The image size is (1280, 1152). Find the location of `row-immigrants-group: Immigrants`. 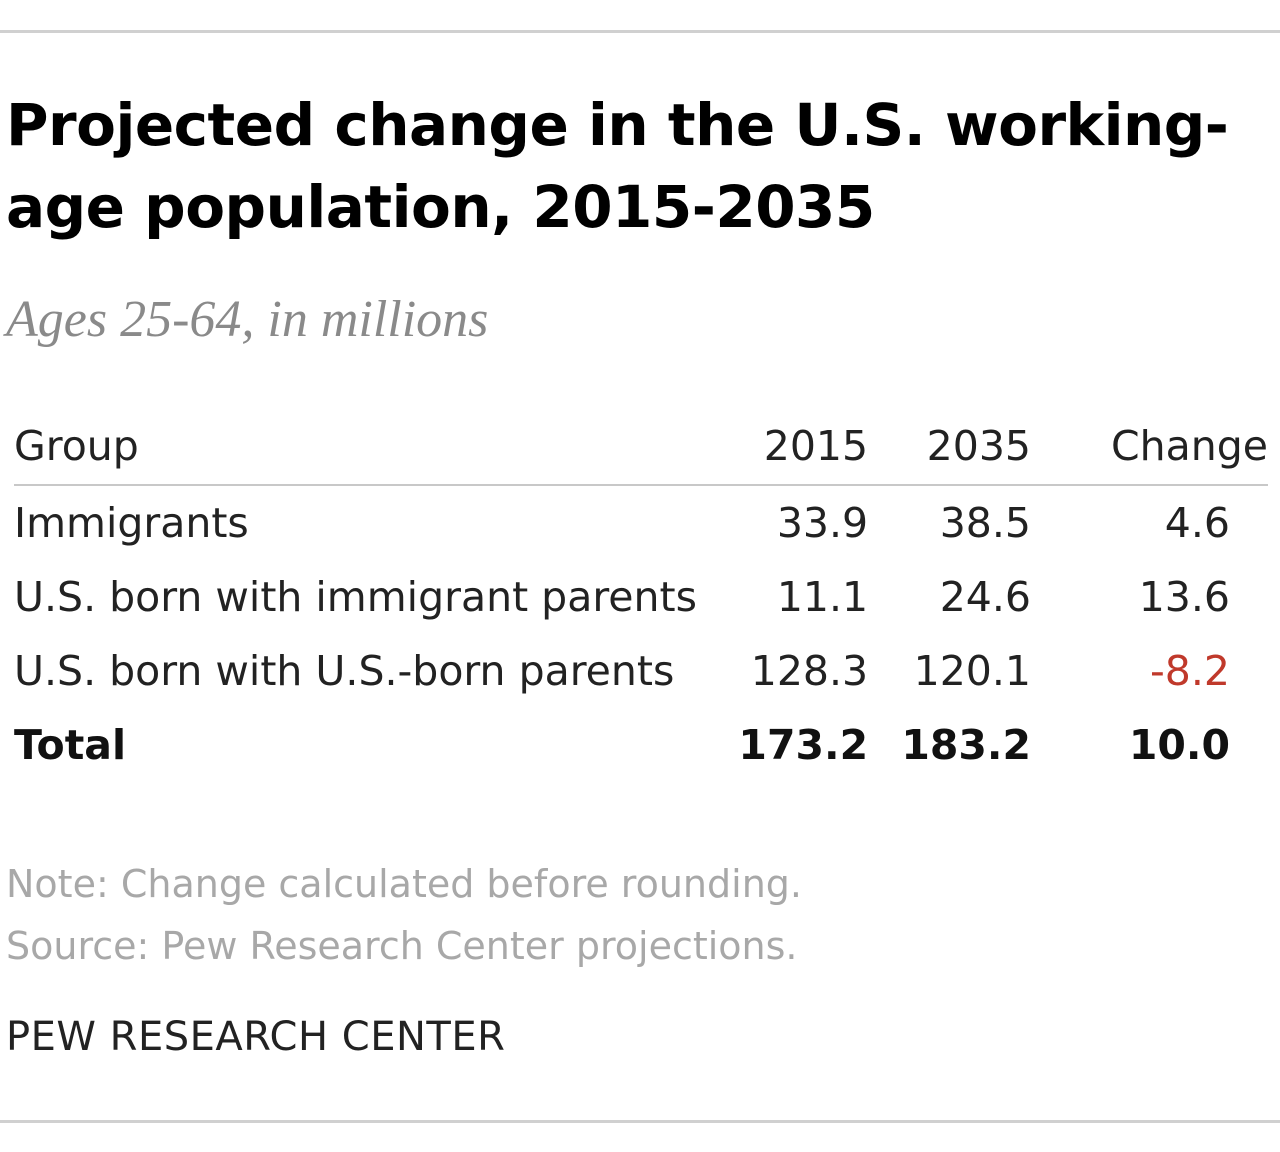

row-immigrants-group: Immigrants is located at coordinates (131, 523).